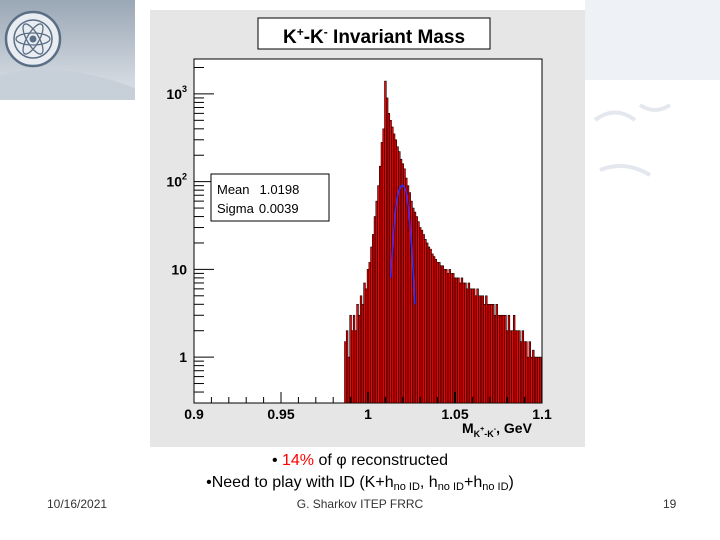 The height and width of the screenshot is (540, 720). Describe the element at coordinates (33, 39) in the screenshot. I see `itep-logo-icon` at that location.